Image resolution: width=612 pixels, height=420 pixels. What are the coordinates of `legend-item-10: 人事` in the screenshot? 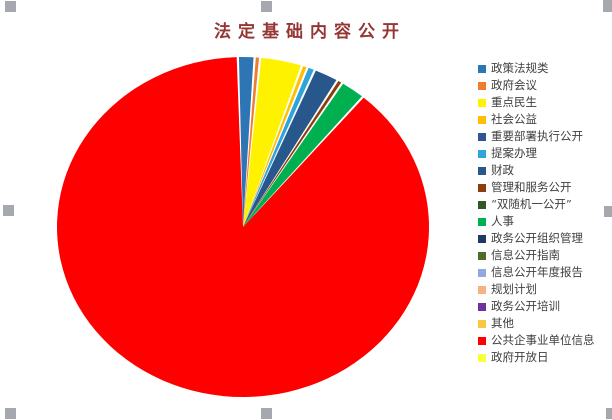 It's located at (545, 221).